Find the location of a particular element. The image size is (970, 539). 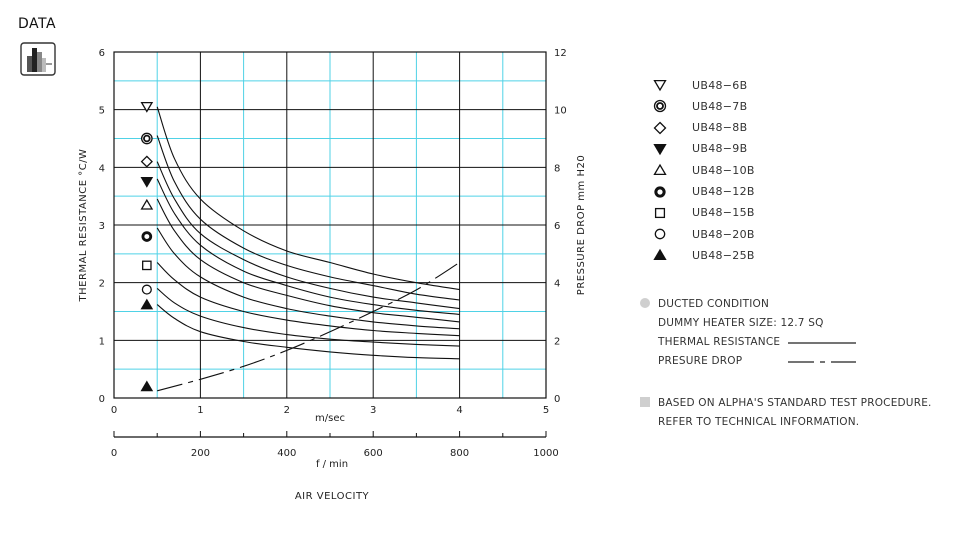

legend-item: UB48−20B is located at coordinates (702, 234).